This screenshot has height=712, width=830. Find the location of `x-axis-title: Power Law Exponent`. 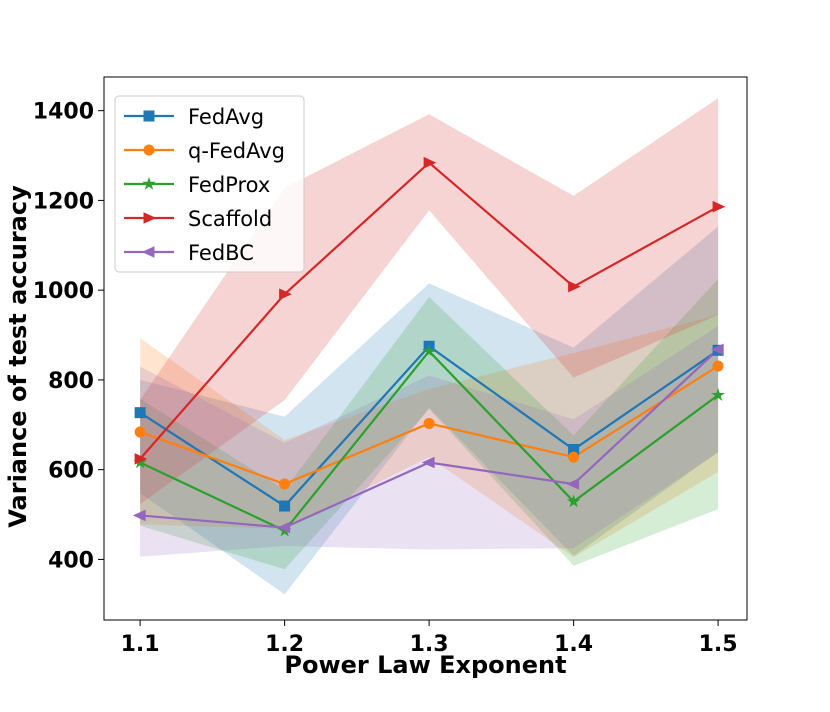

x-axis-title: Power Law Exponent is located at coordinates (425, 665).